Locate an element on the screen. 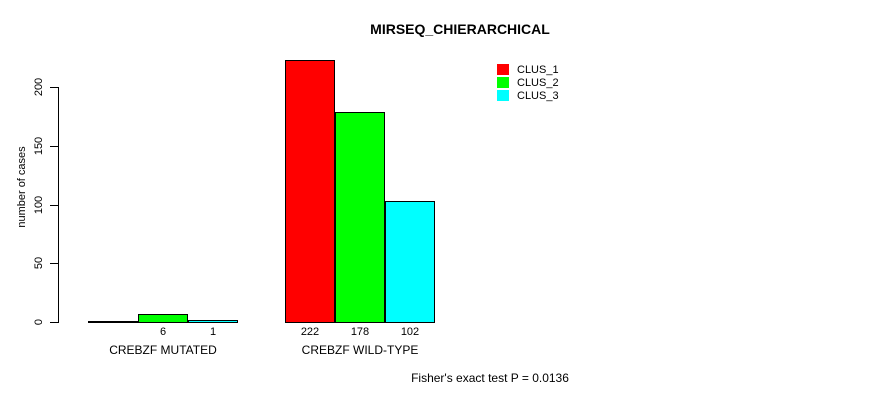 The width and height of the screenshot is (890, 400). y-axis-line is located at coordinates (58, 205).